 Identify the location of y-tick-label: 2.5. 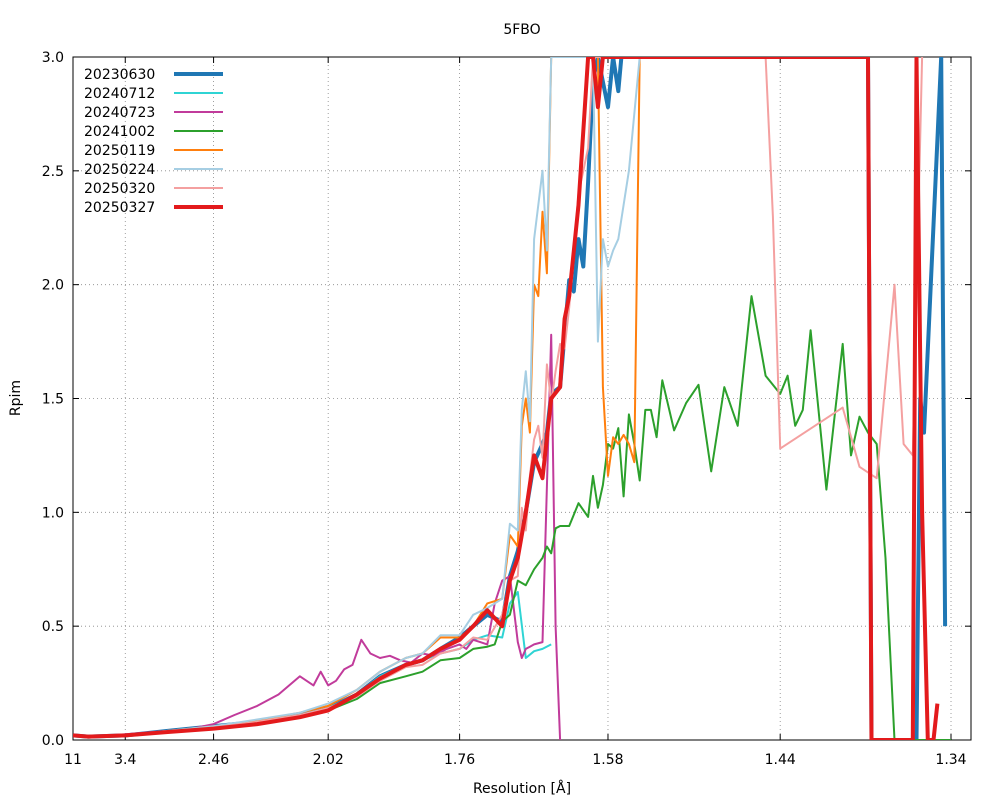
(53, 172).